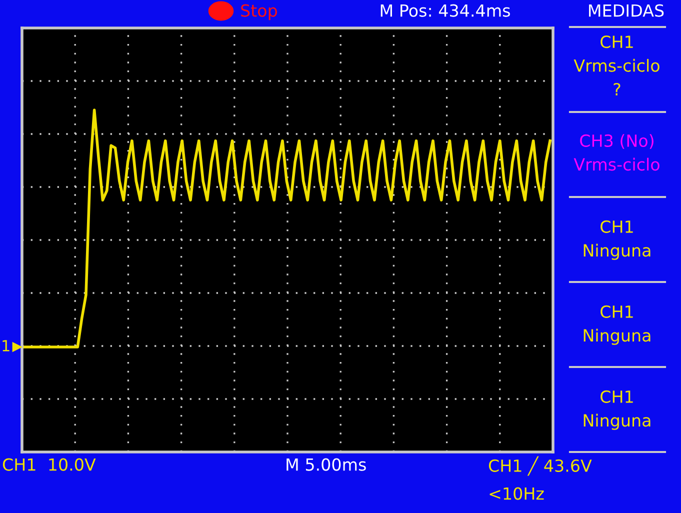 The image size is (681, 513). I want to click on text: 1, so click(6, 346).